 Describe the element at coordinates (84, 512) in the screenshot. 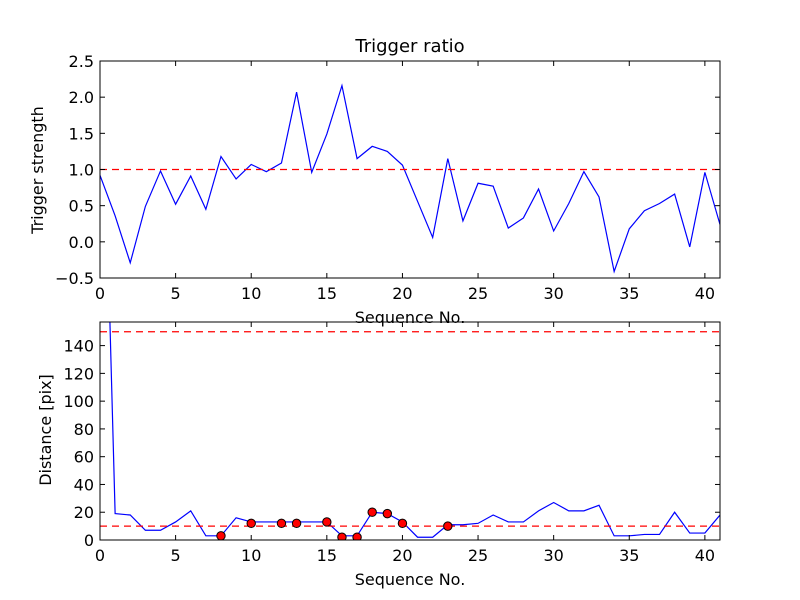

I see `y-tick-label: 20` at that location.